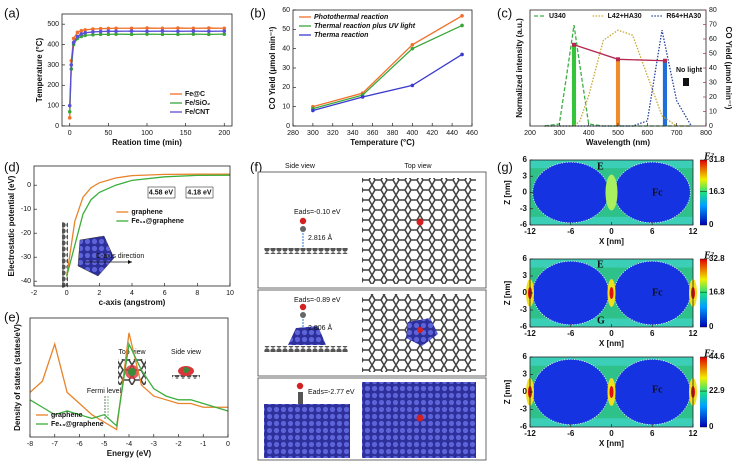 This screenshot has height=463, width=734. I want to click on x-tick-label: 12, so click(693, 231).